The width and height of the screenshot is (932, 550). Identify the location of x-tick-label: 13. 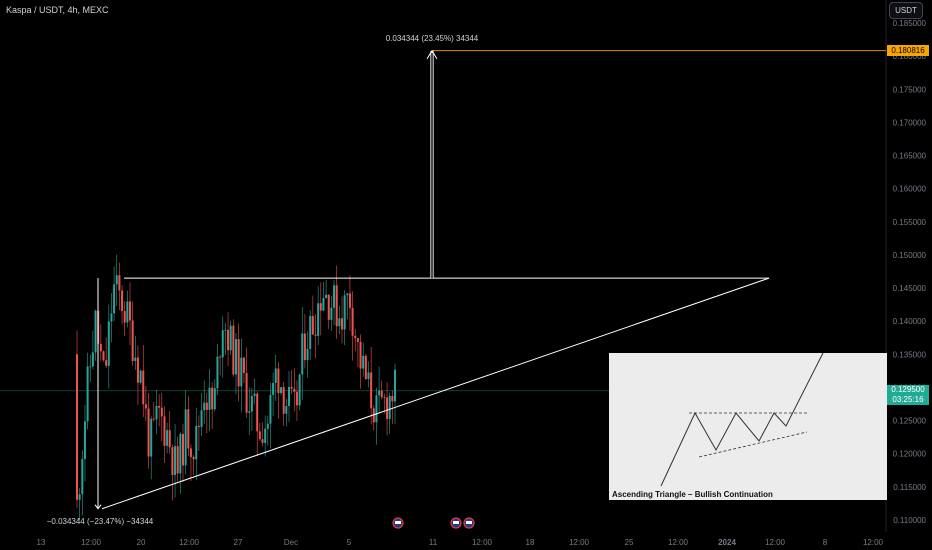
(41, 542).